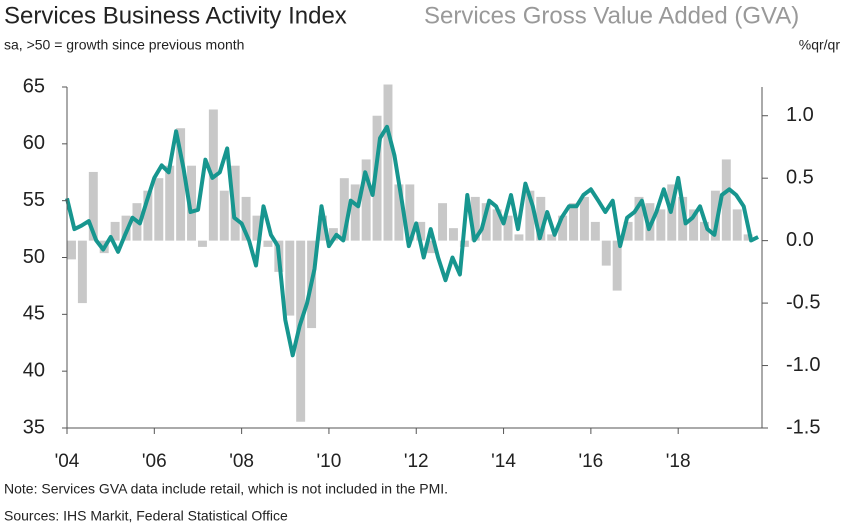 Image resolution: width=846 pixels, height=530 pixels. What do you see at coordinates (803, 302) in the screenshot?
I see `y2-tick-label: -0.5` at bounding box center [803, 302].